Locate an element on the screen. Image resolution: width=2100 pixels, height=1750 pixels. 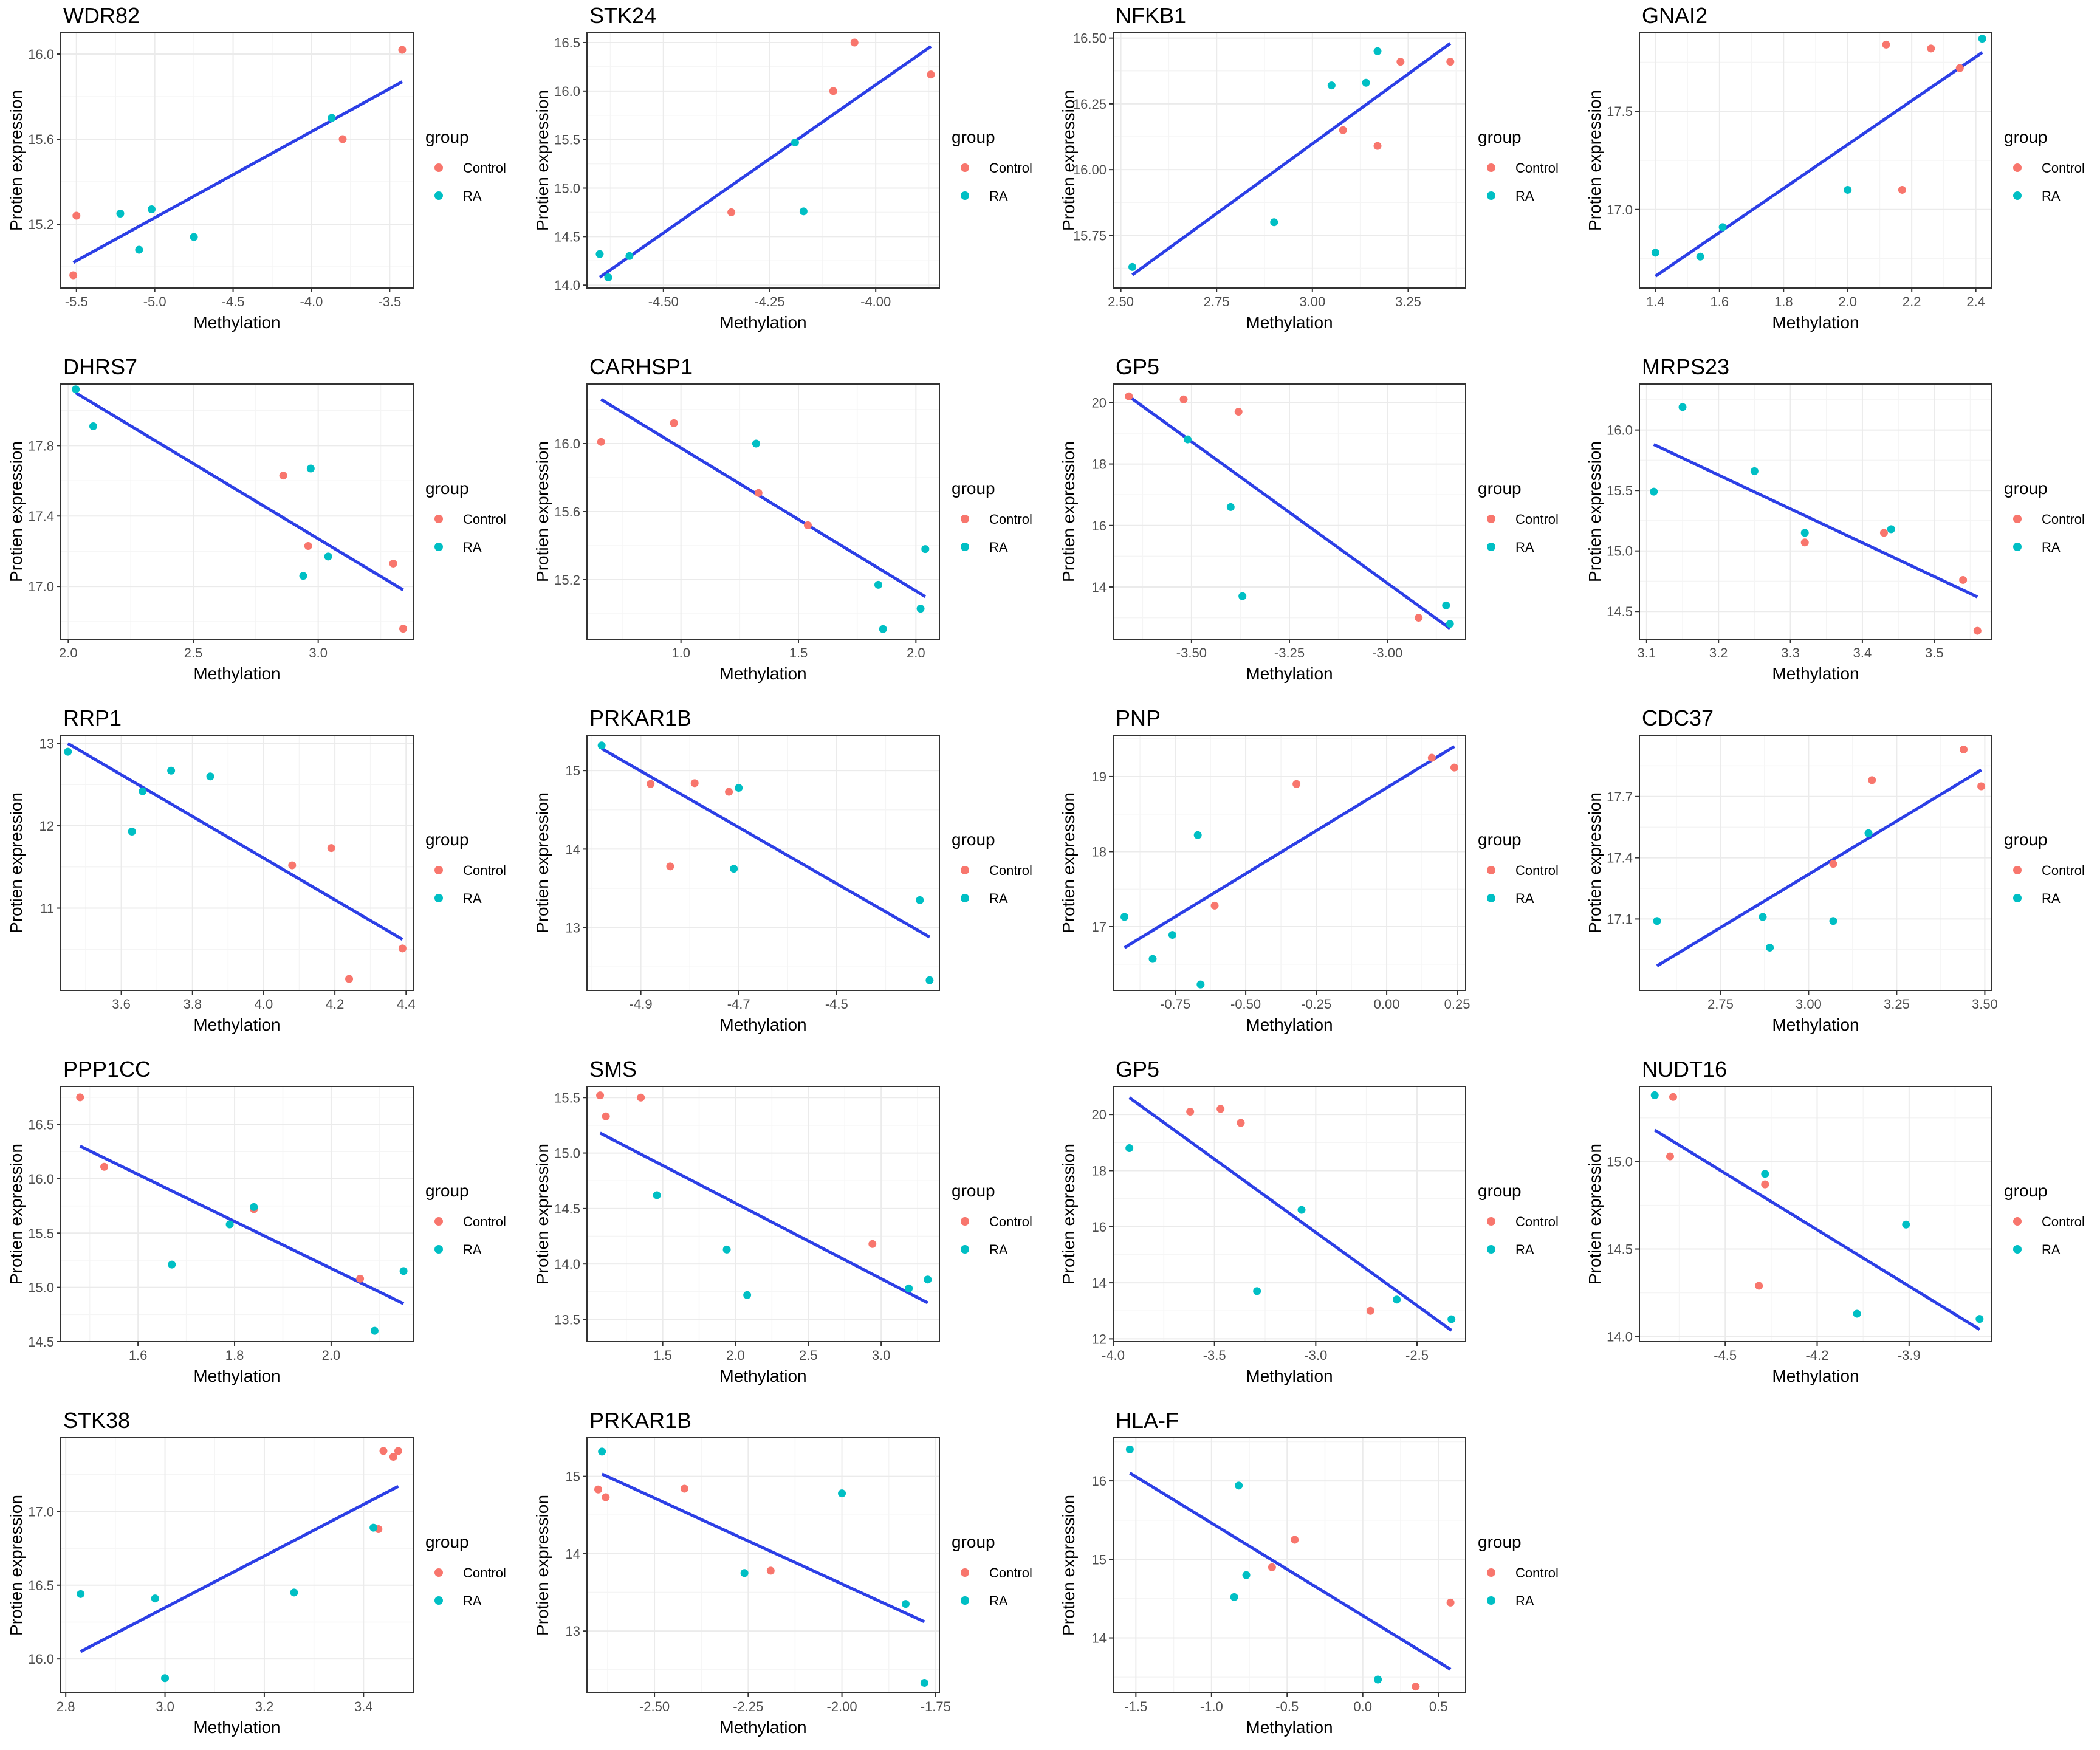
panel-title: DHRS7 is located at coordinates (100, 366).